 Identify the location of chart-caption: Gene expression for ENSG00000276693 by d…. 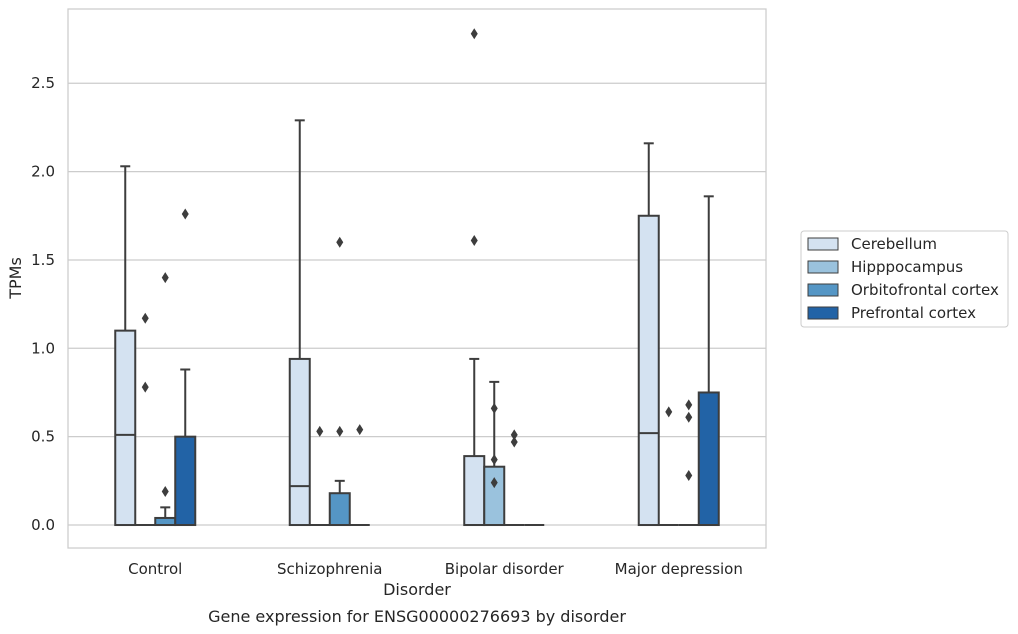
(417, 616).